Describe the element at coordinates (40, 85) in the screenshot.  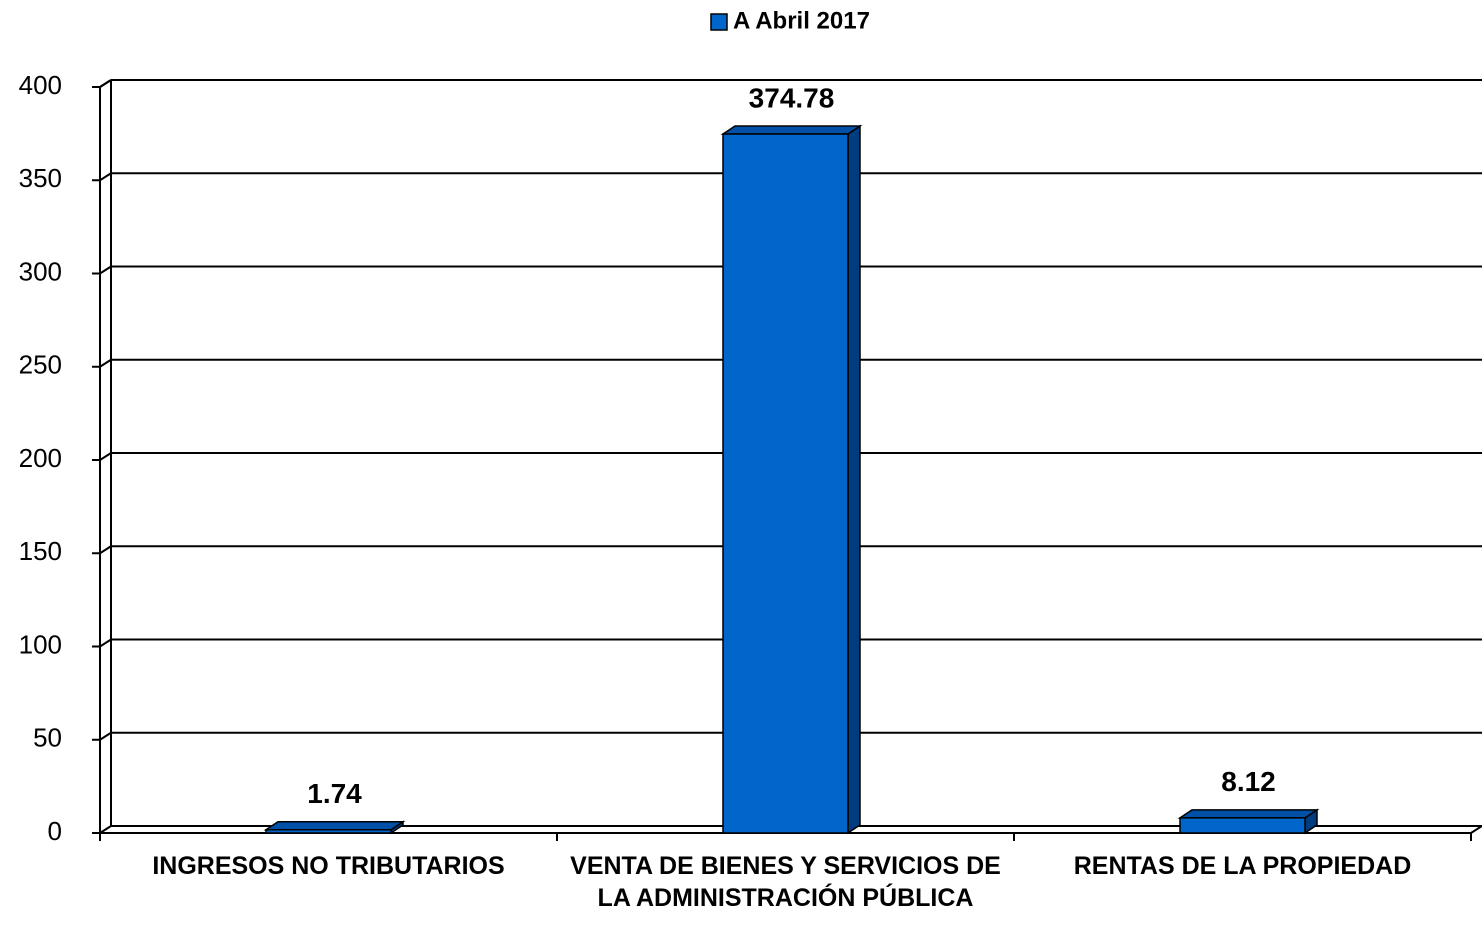
I see `y-tick-label: 400` at that location.